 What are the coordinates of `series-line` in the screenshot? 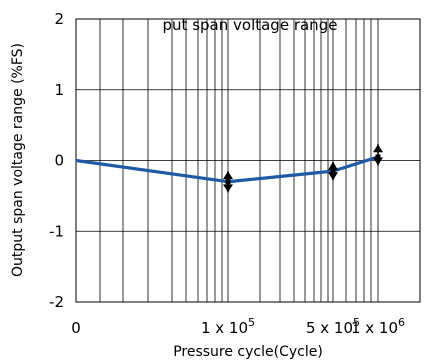 It's located at (227, 169).